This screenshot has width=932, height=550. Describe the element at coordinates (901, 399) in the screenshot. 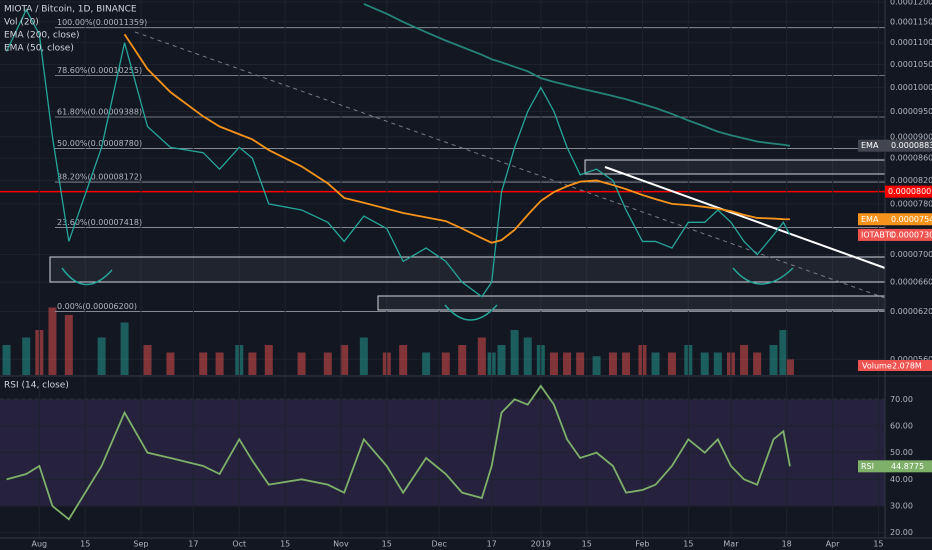

I see `y-tick-label: 70.00` at that location.